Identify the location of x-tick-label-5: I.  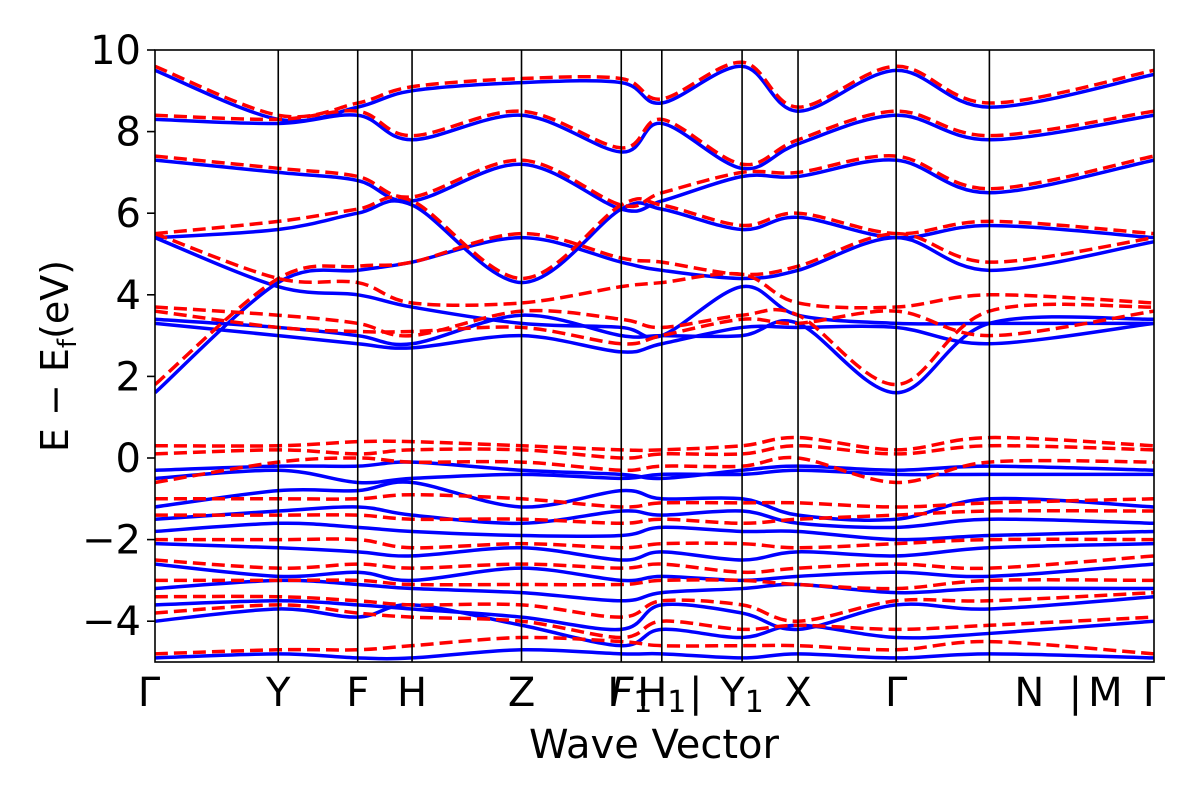
(613, 693).